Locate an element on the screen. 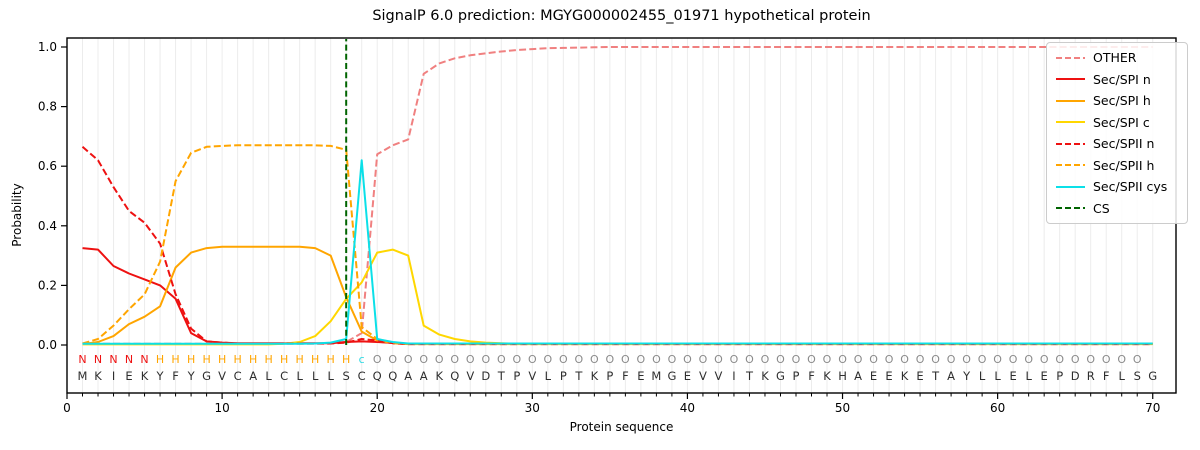 The image size is (1200, 450). legend-item-sec-spi-c: Sec/SPI c is located at coordinates (1117, 122).